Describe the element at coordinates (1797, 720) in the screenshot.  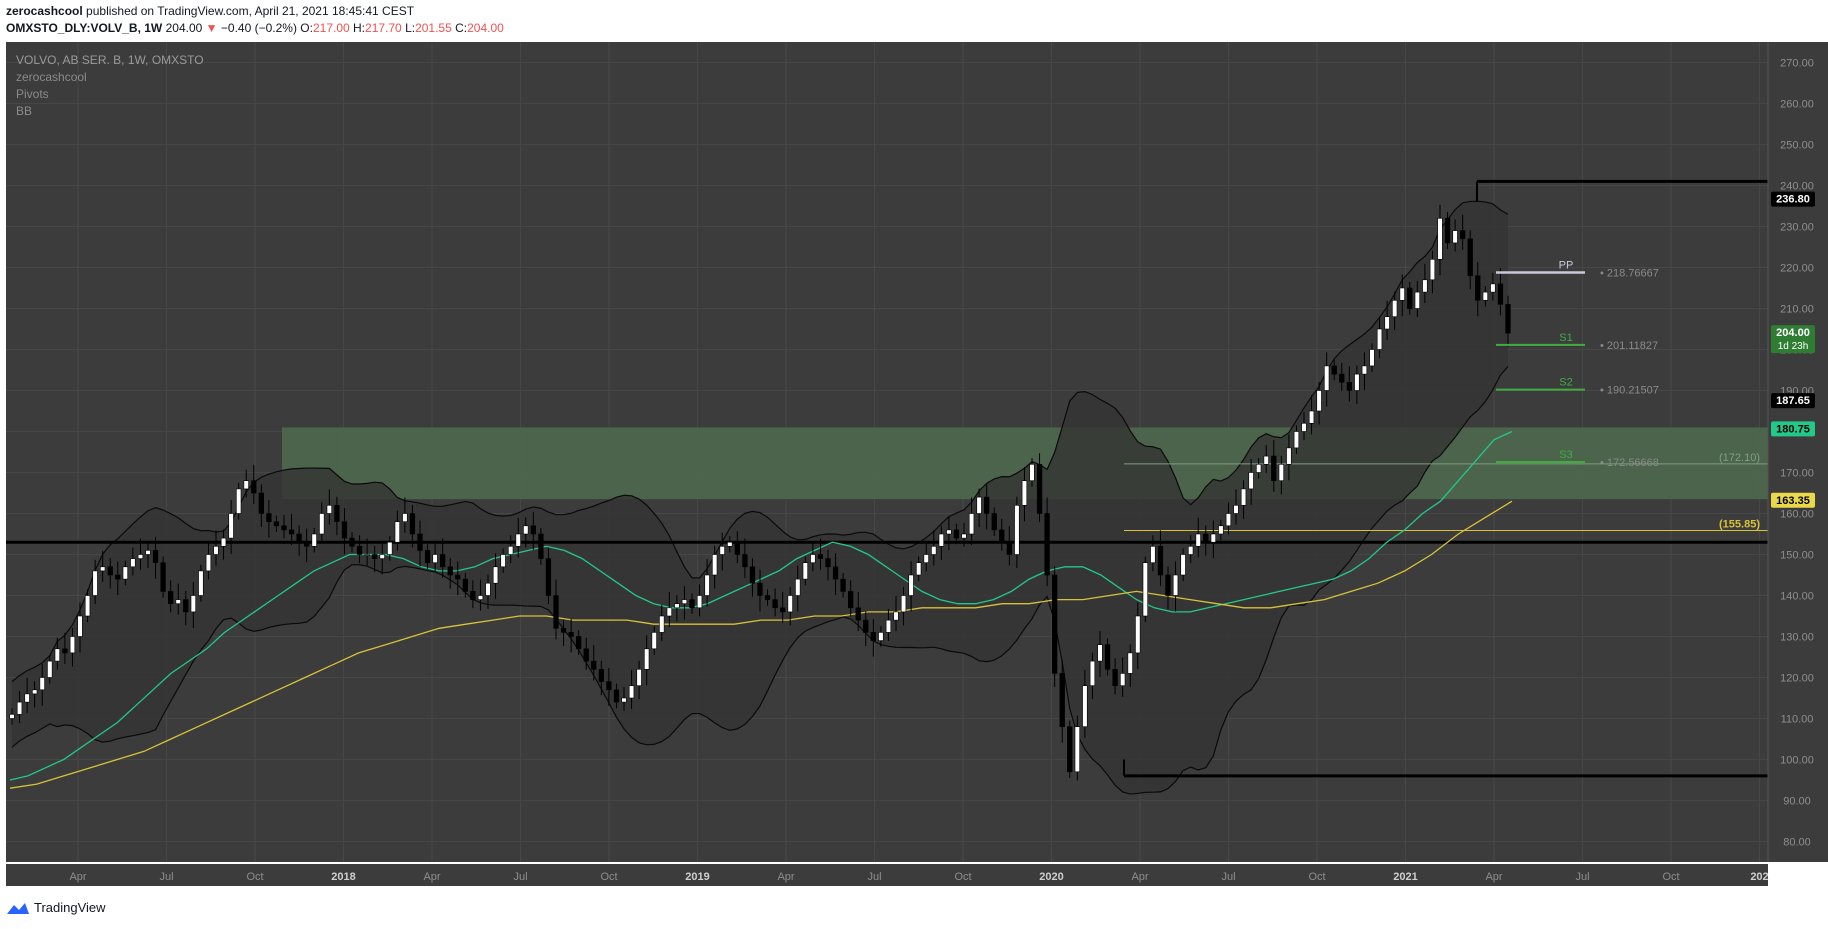
I see `y-tick-label: 110.00` at that location.